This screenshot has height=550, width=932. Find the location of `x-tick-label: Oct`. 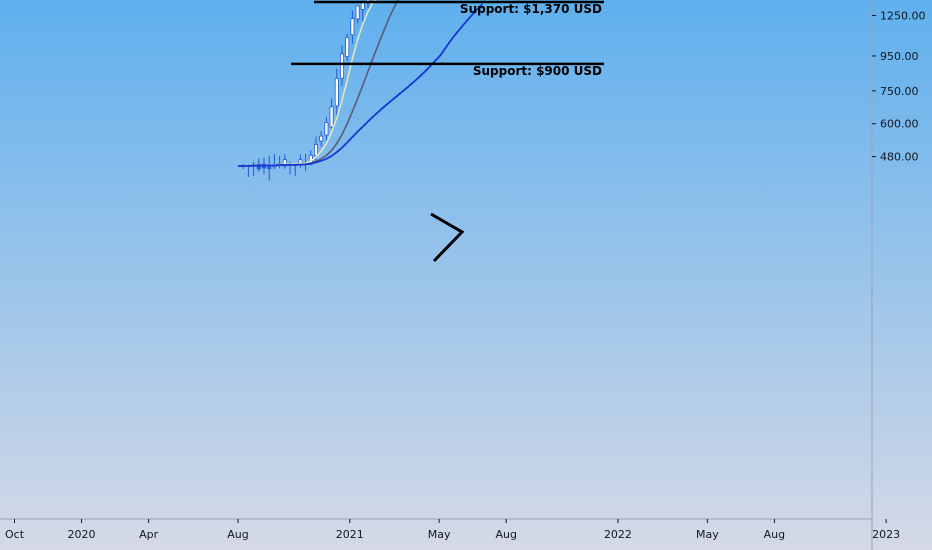

x-tick-label: Oct is located at coordinates (15, 534).